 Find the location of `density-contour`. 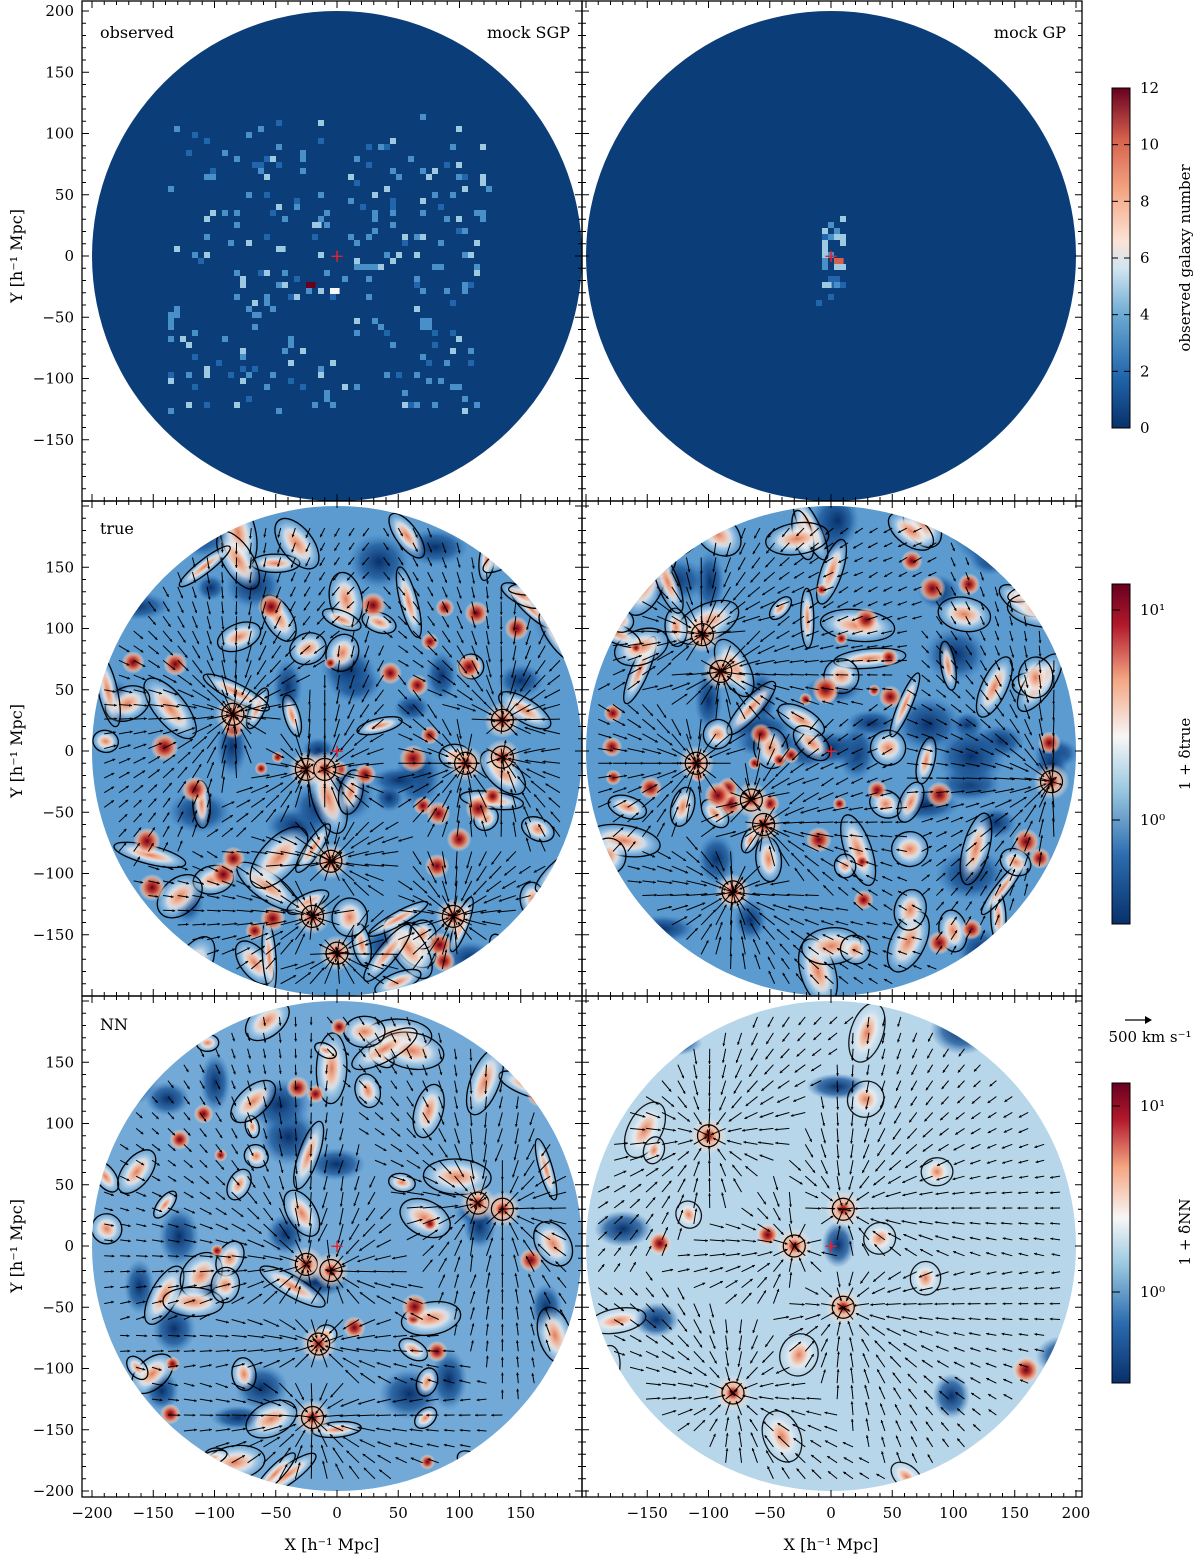

density-contour is located at coordinates (137, 1368).